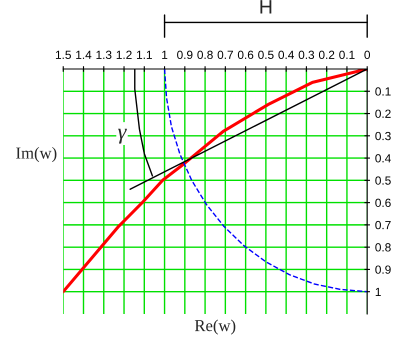  What do you see at coordinates (246, 55) in the screenshot?
I see `x-tick-label: 0.6` at bounding box center [246, 55].